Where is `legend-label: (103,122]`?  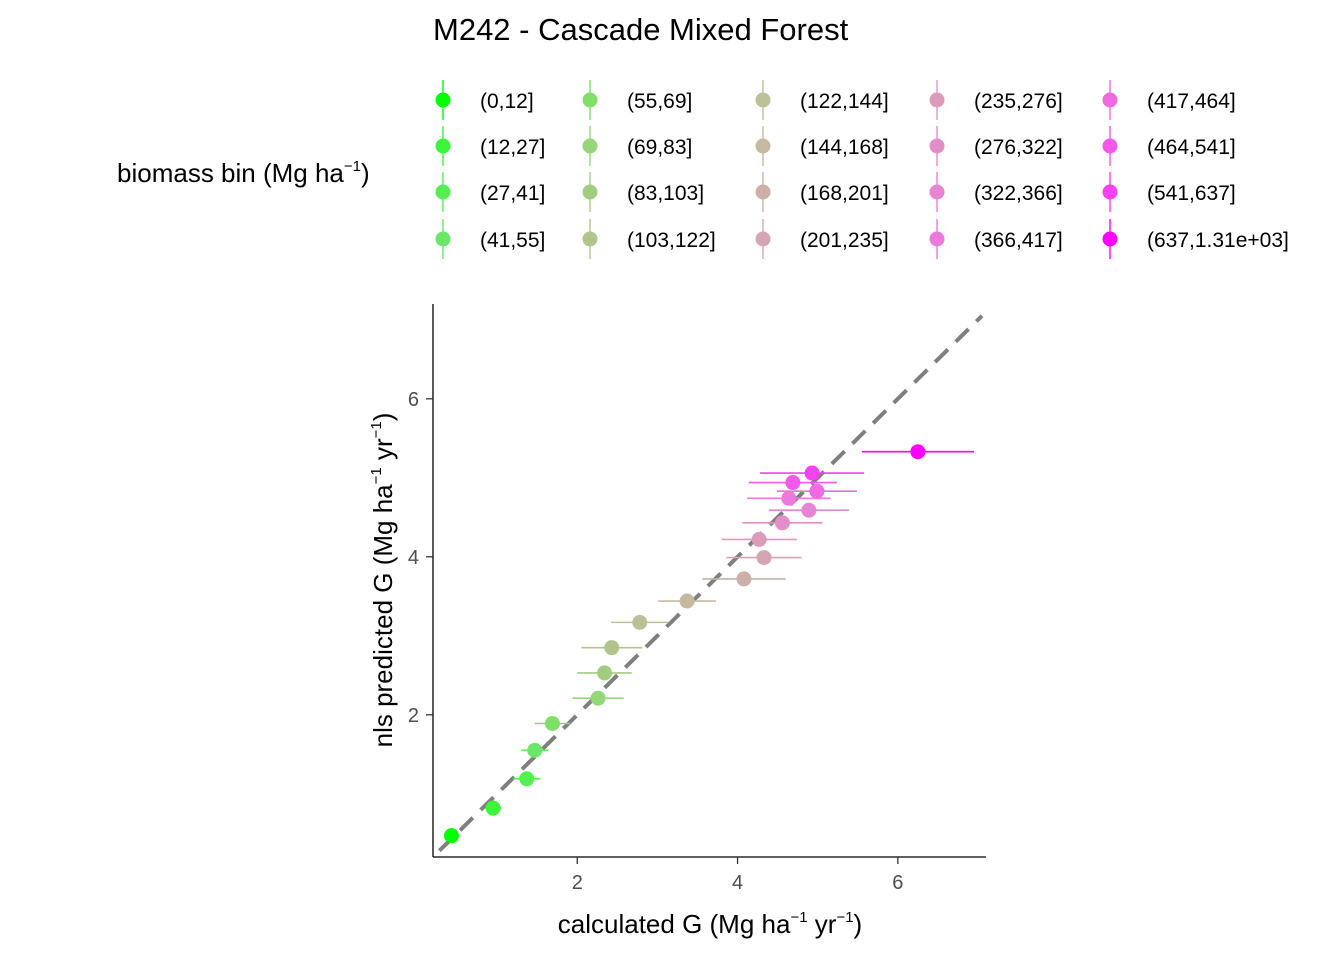 legend-label: (103,122] is located at coordinates (671, 240).